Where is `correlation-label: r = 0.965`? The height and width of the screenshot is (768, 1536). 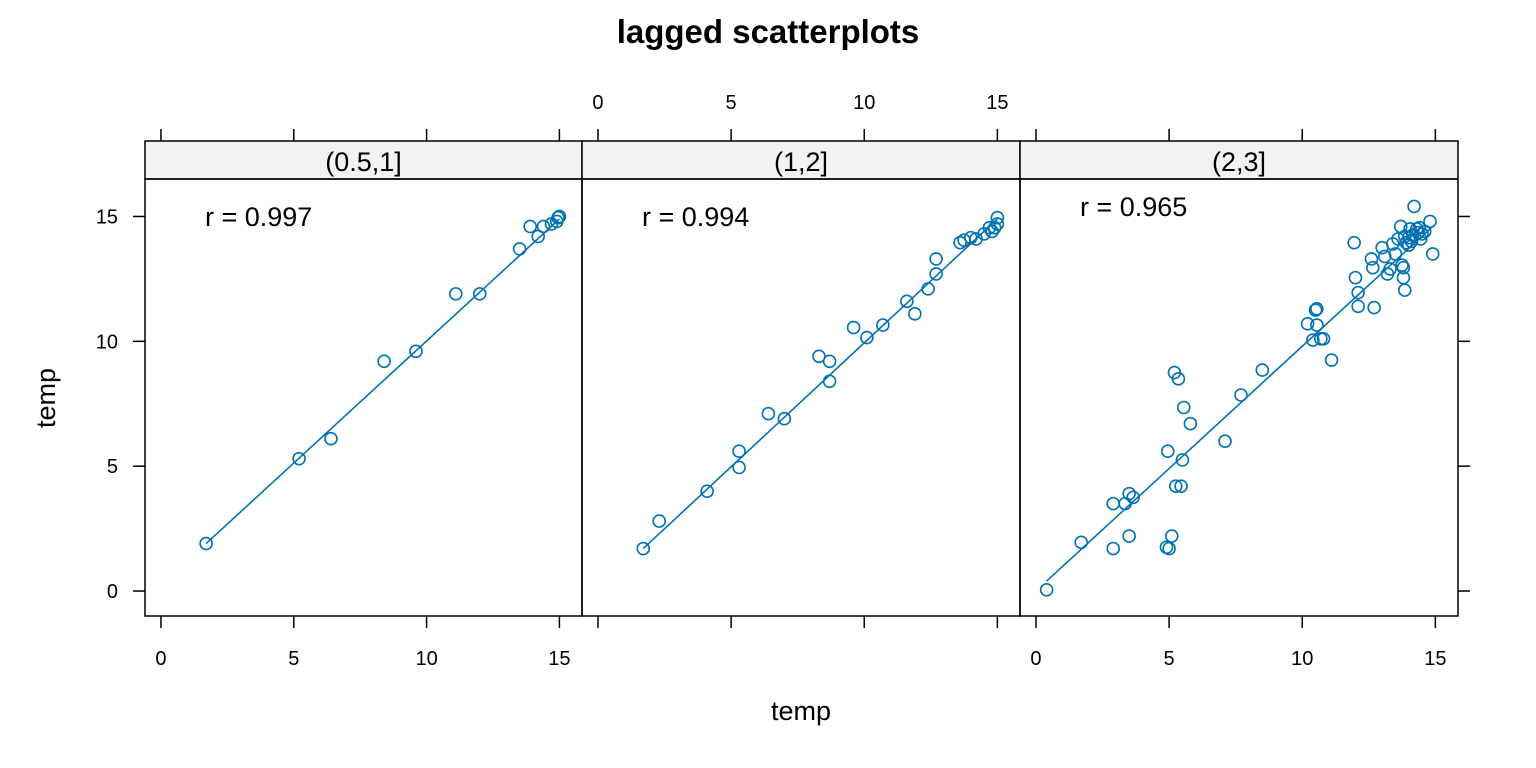
correlation-label: r = 0.965 is located at coordinates (1133, 207).